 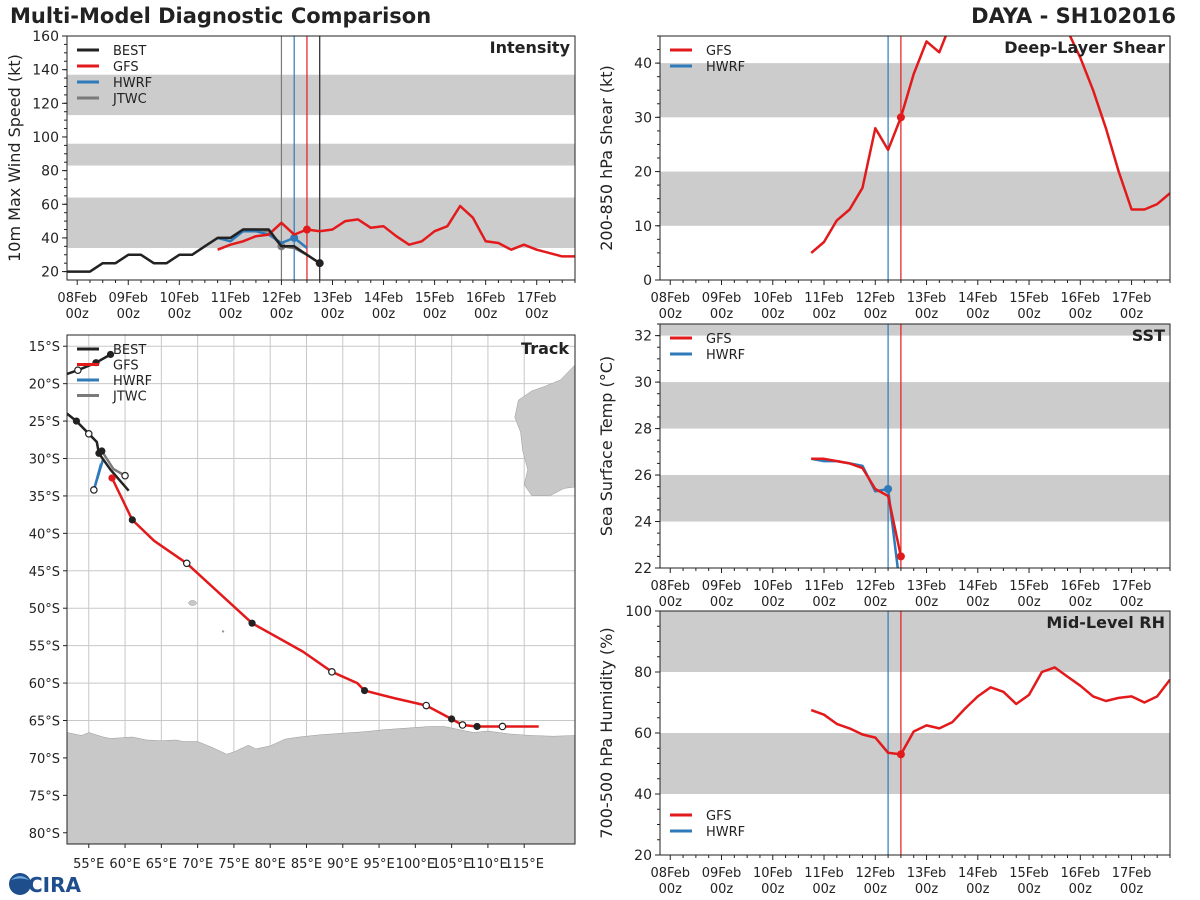 I want to click on sst-xtick-label: 11Feb, so click(x=824, y=586).